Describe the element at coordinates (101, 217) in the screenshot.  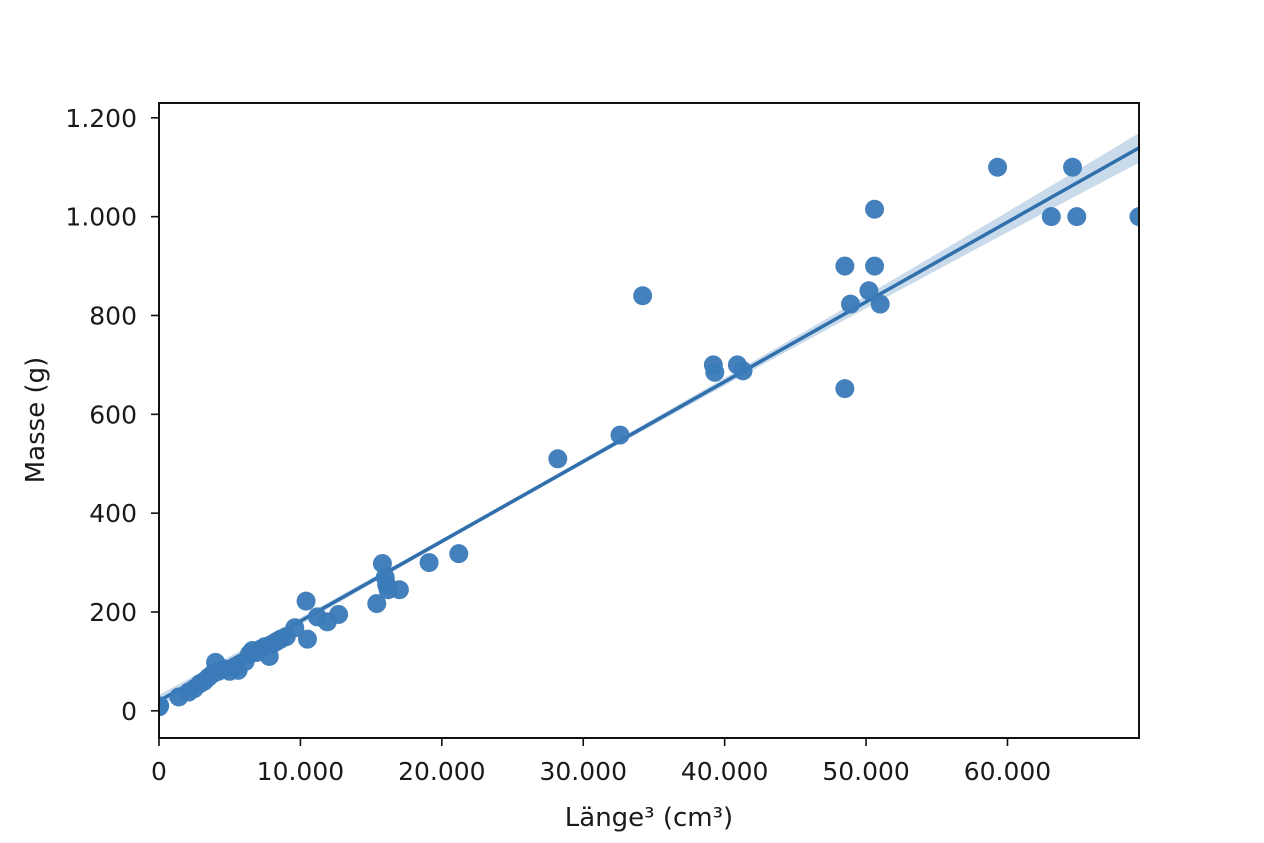
I see `y-tick-label: 1.000` at that location.